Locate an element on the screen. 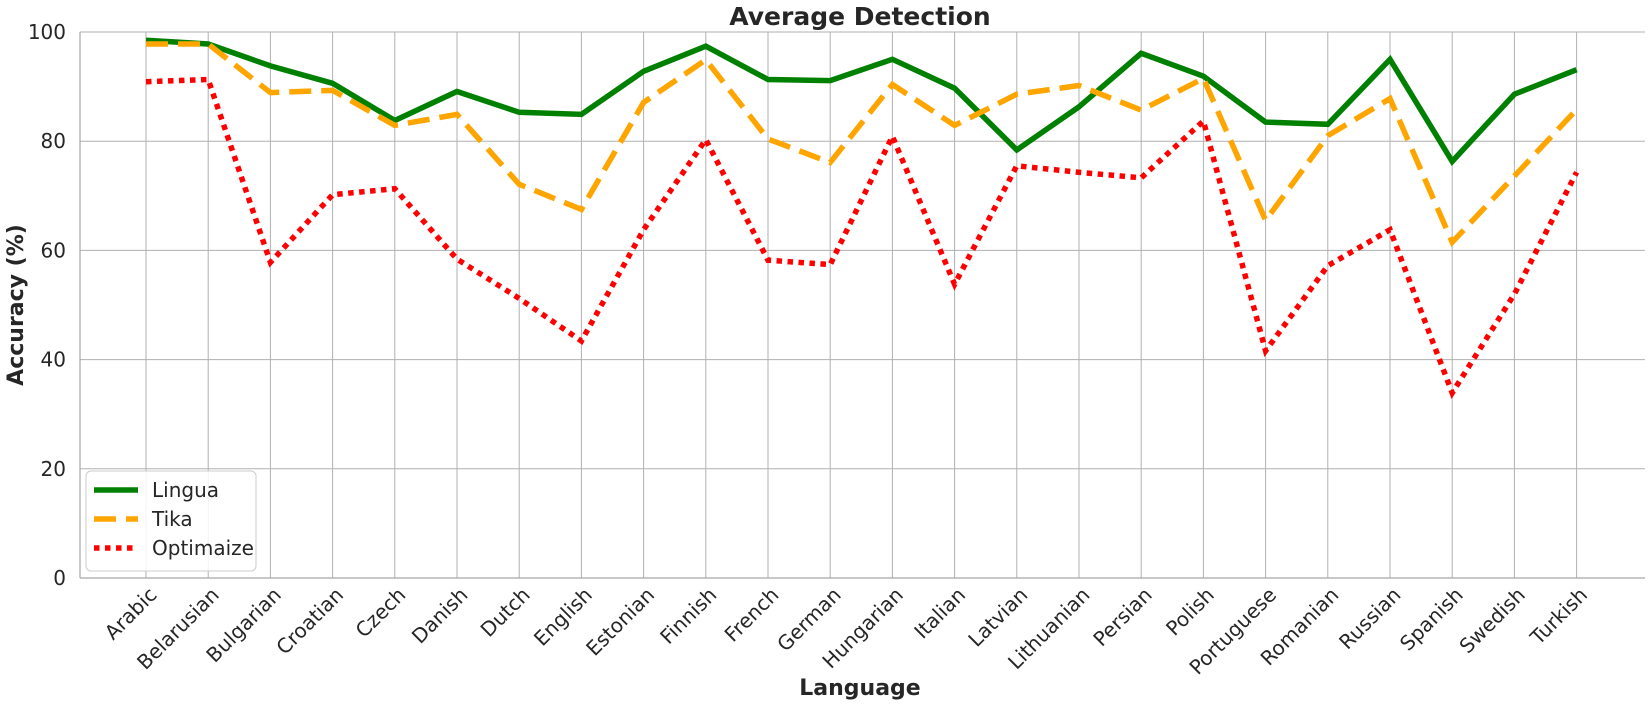  y-tick-label: 0 is located at coordinates (59, 578).